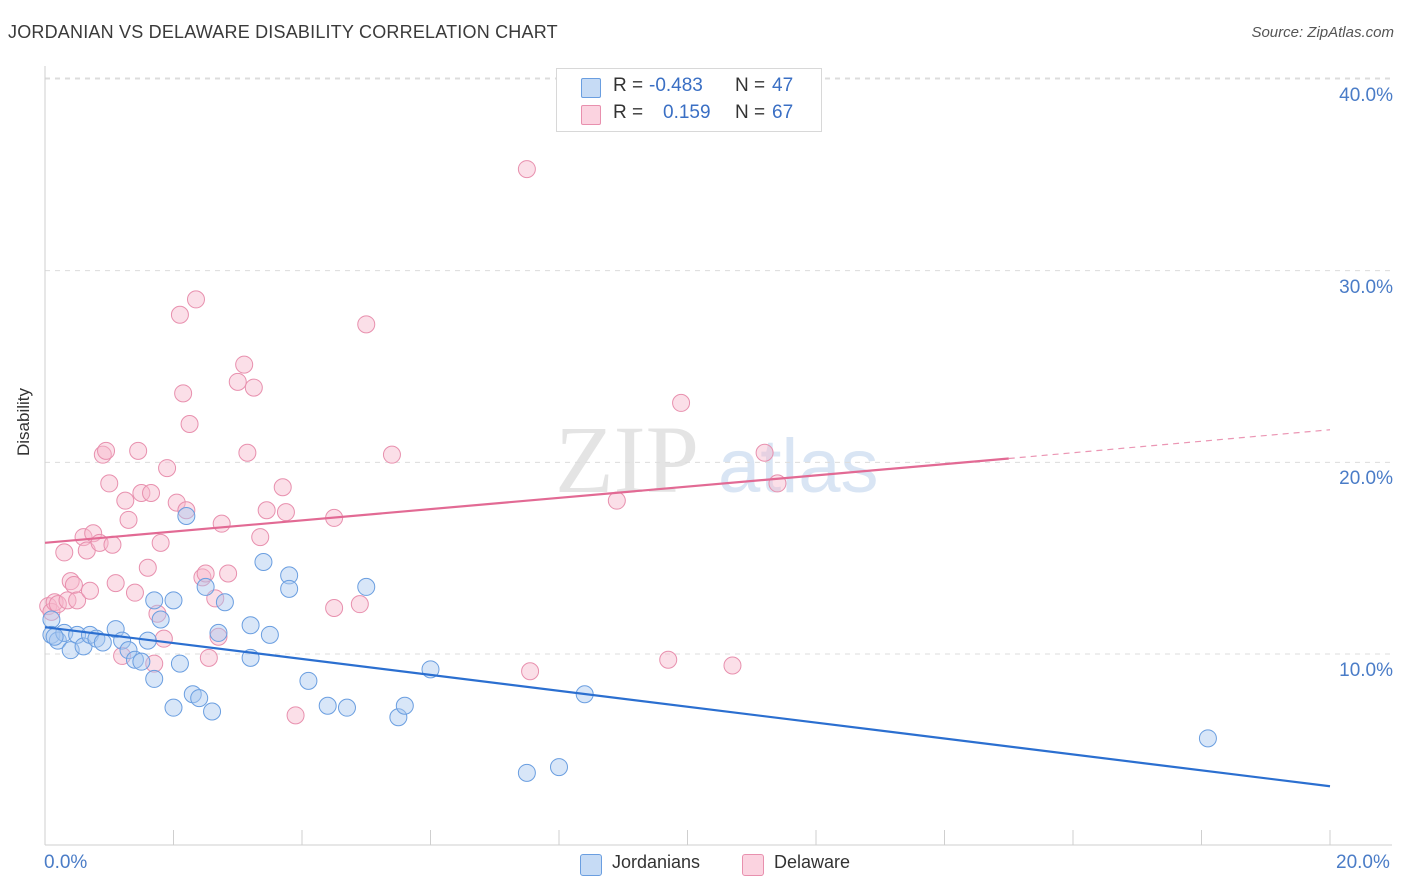  What do you see at coordinates (1366, 479) in the screenshot?
I see `y-tick-label: 20.0%` at bounding box center [1366, 479].